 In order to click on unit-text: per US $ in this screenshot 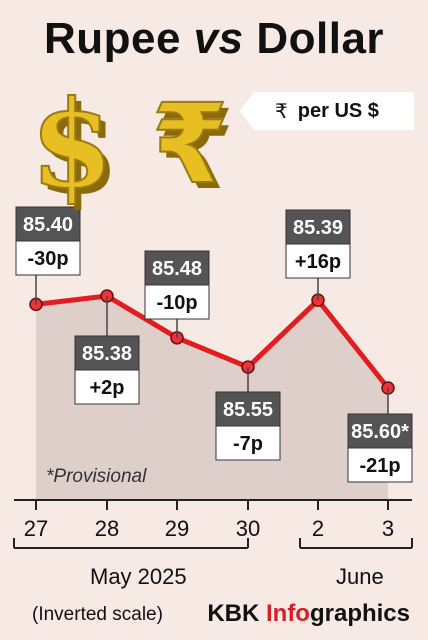, I will do `click(338, 110)`.